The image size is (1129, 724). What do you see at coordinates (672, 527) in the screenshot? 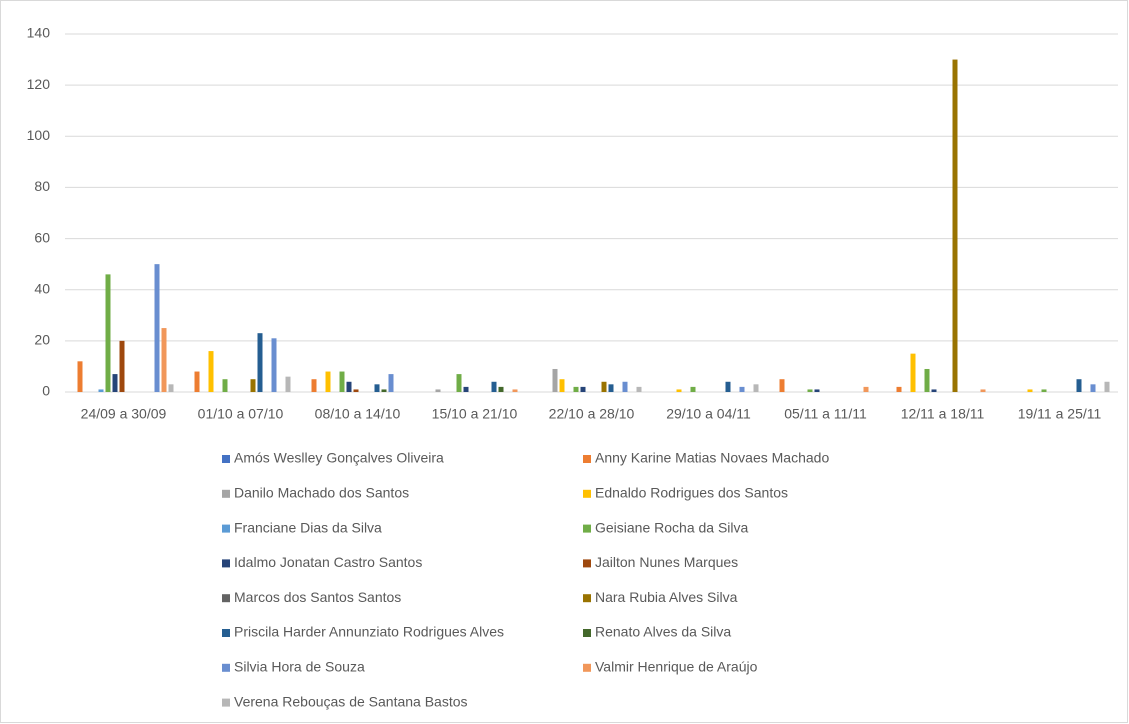
I see `legend-label: Geisiane Rocha da Silva` at bounding box center [672, 527].